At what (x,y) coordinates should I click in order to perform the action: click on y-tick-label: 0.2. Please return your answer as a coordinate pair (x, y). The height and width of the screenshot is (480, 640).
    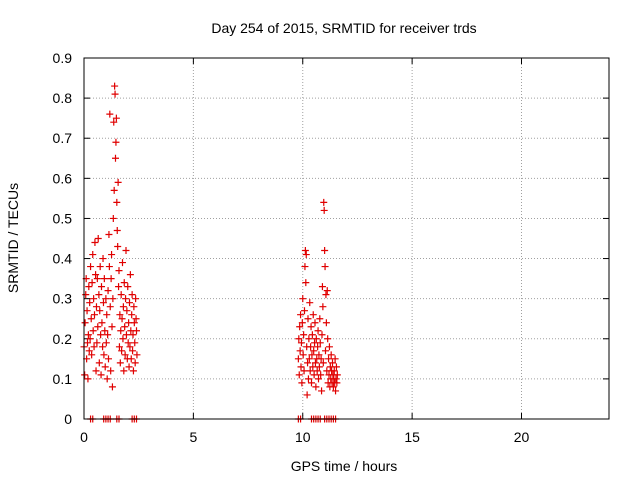
    Looking at the image, I should click on (63, 339).